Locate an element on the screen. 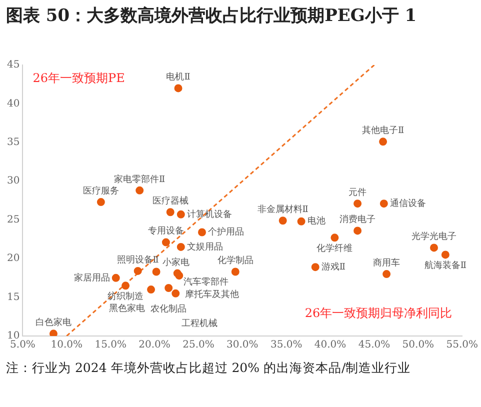  x-tick-label: 5.0% is located at coordinates (23, 345).